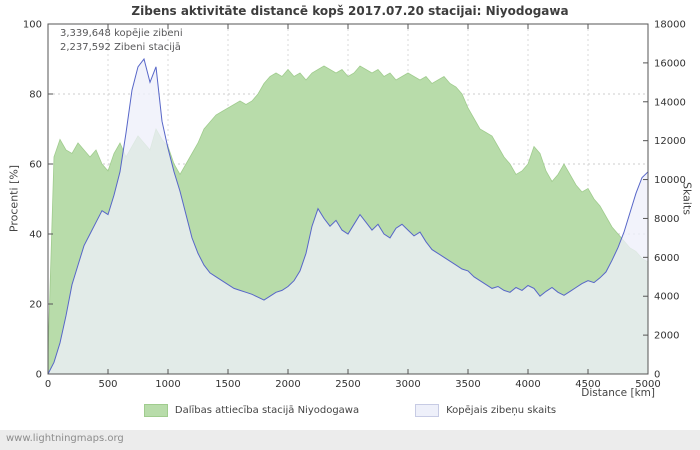  What do you see at coordinates (35, 165) in the screenshot?
I see `tick-label: 60` at bounding box center [35, 165].